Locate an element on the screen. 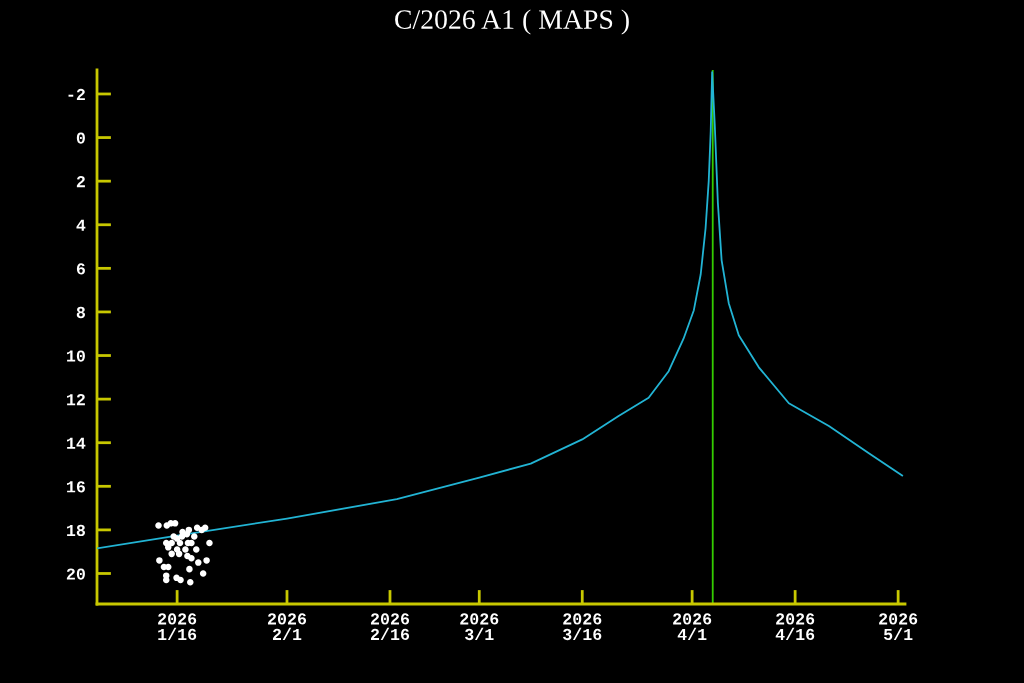 The height and width of the screenshot is (683, 1024). y-tick-label: 8 is located at coordinates (80, 312).